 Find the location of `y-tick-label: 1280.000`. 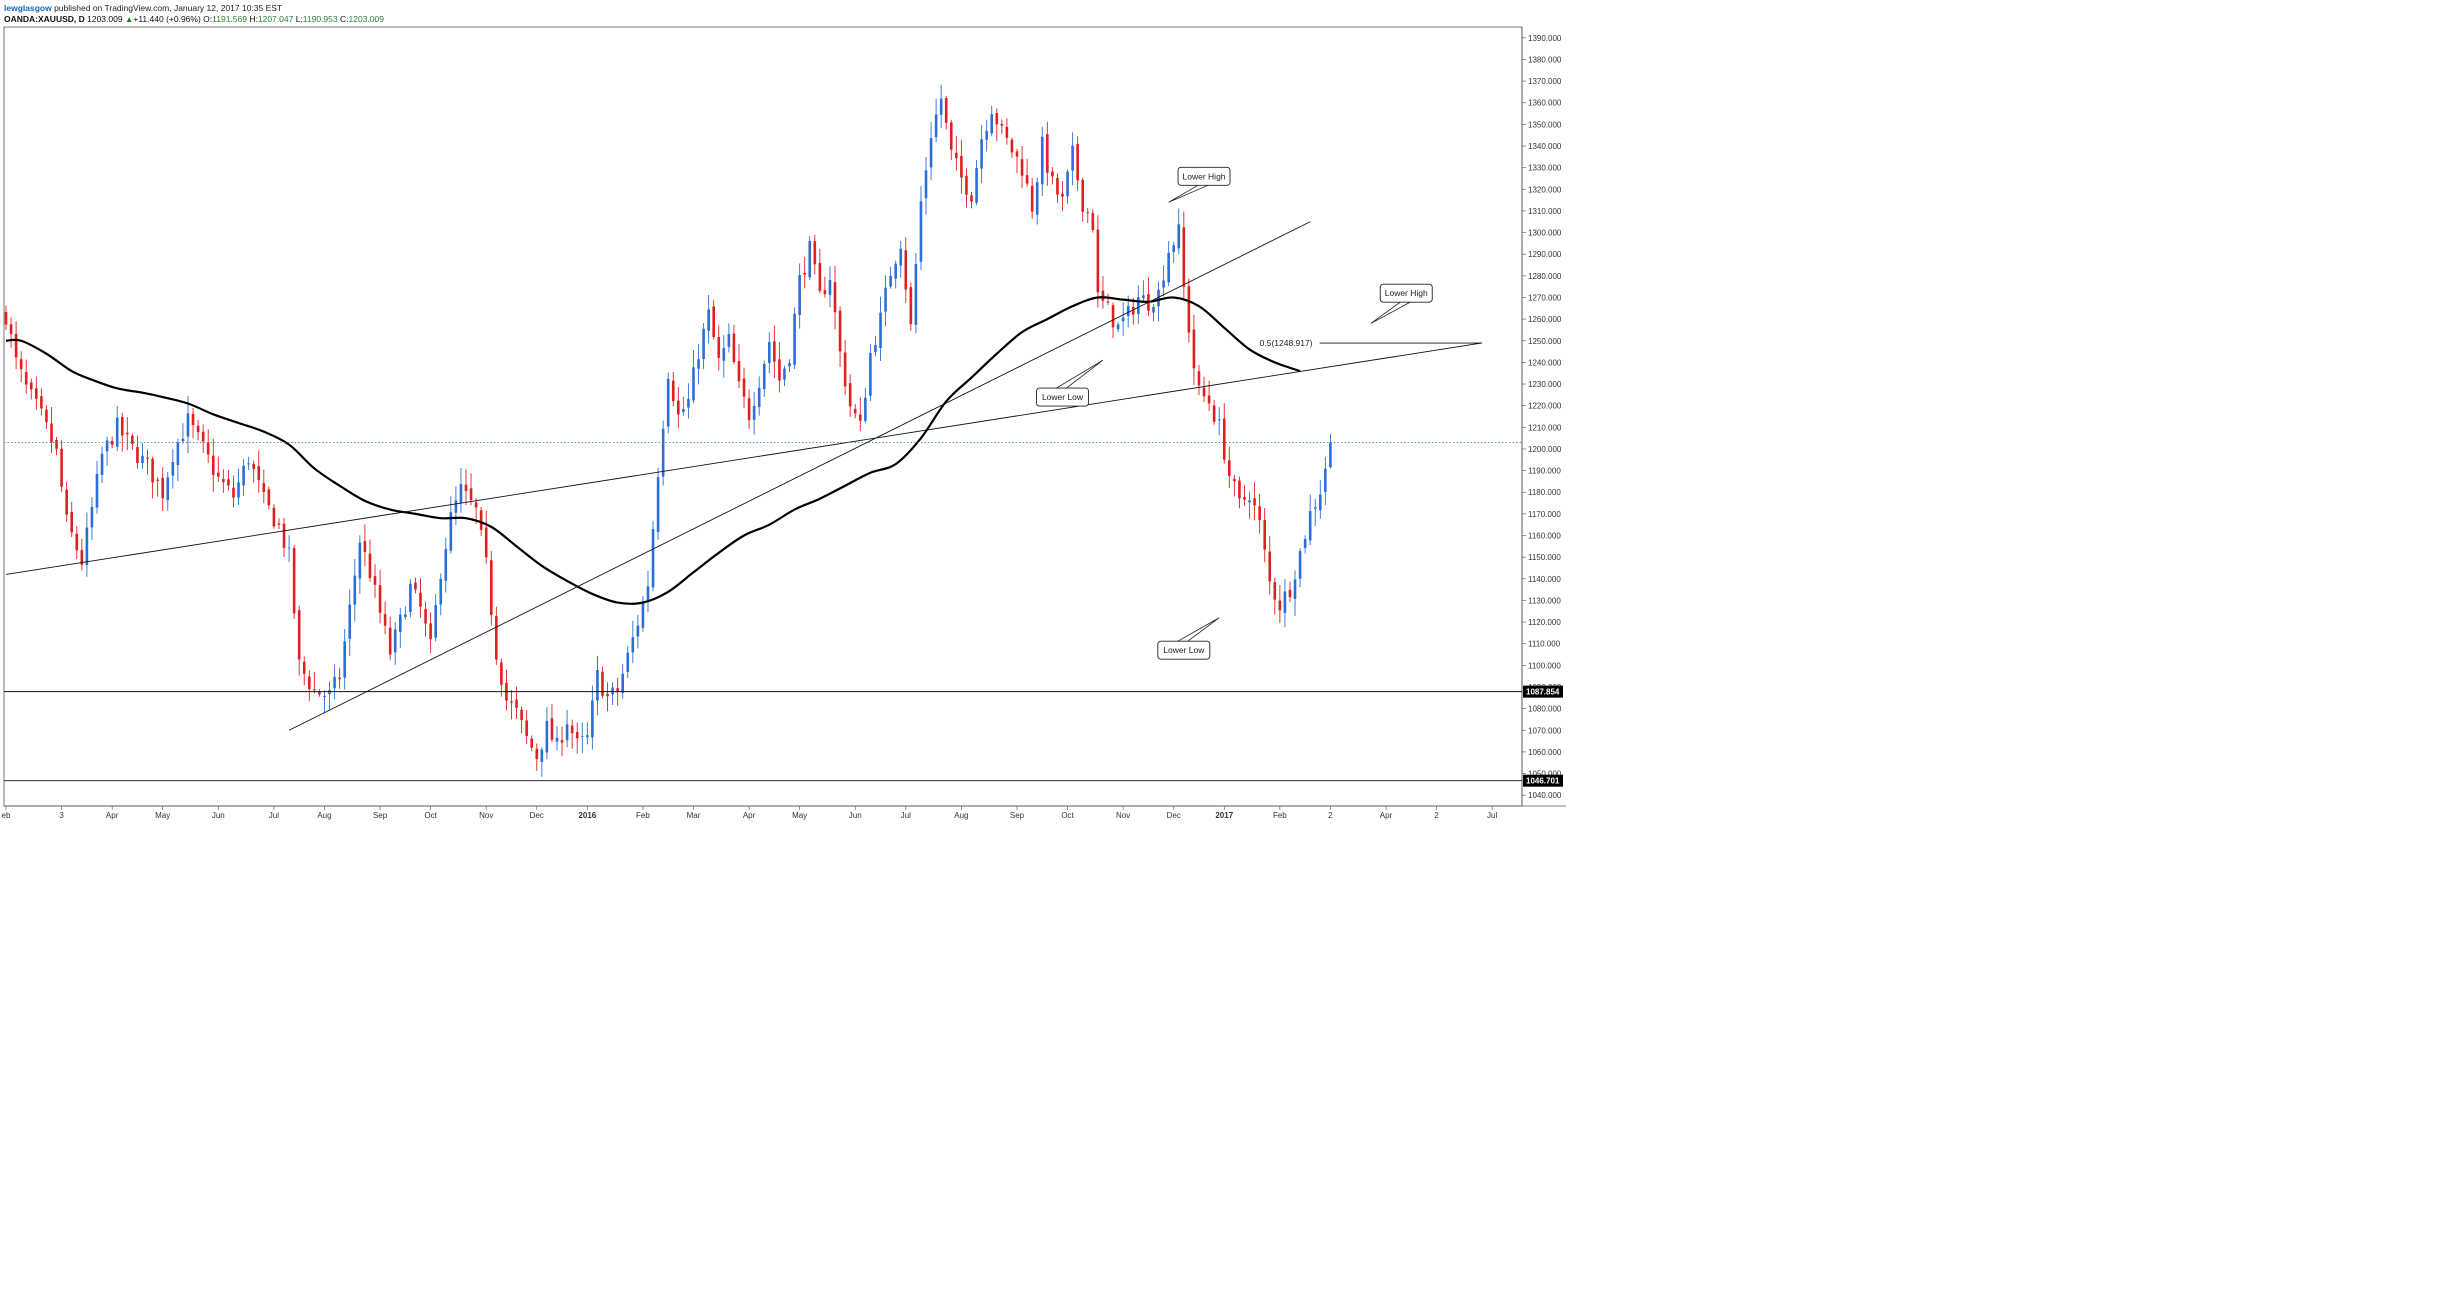

y-tick-label: 1280.000 is located at coordinates (1545, 276).